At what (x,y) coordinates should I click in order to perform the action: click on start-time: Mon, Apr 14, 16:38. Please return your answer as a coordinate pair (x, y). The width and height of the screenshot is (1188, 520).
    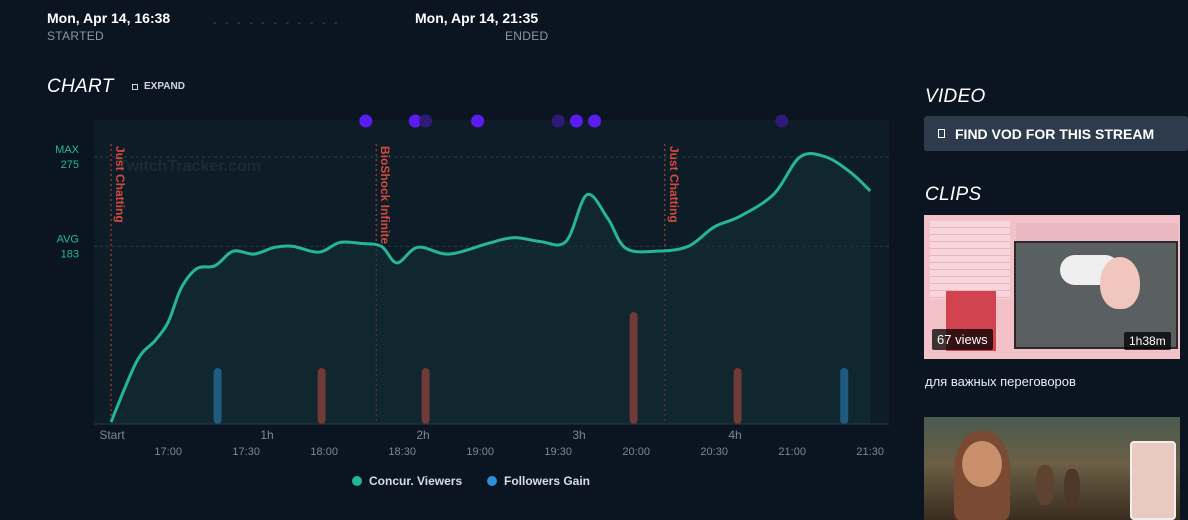
    Looking at the image, I should click on (109, 18).